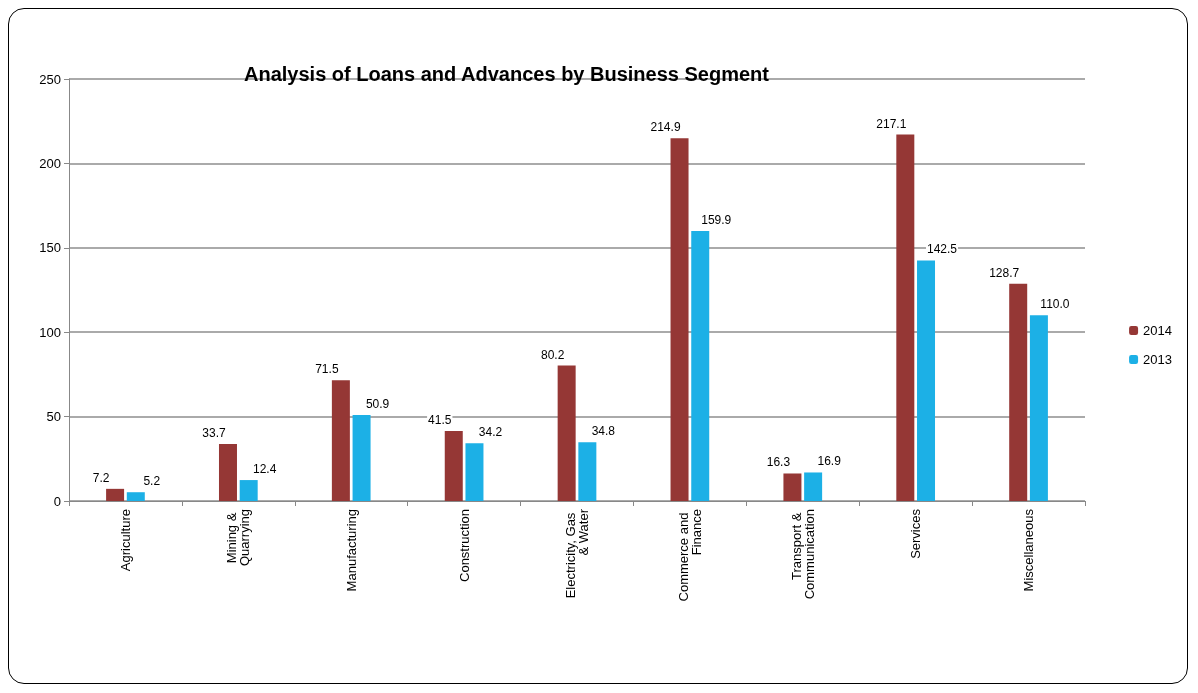  What do you see at coordinates (577, 553) in the screenshot?
I see `x-tick-label: Electricity, Gas & Water` at bounding box center [577, 553].